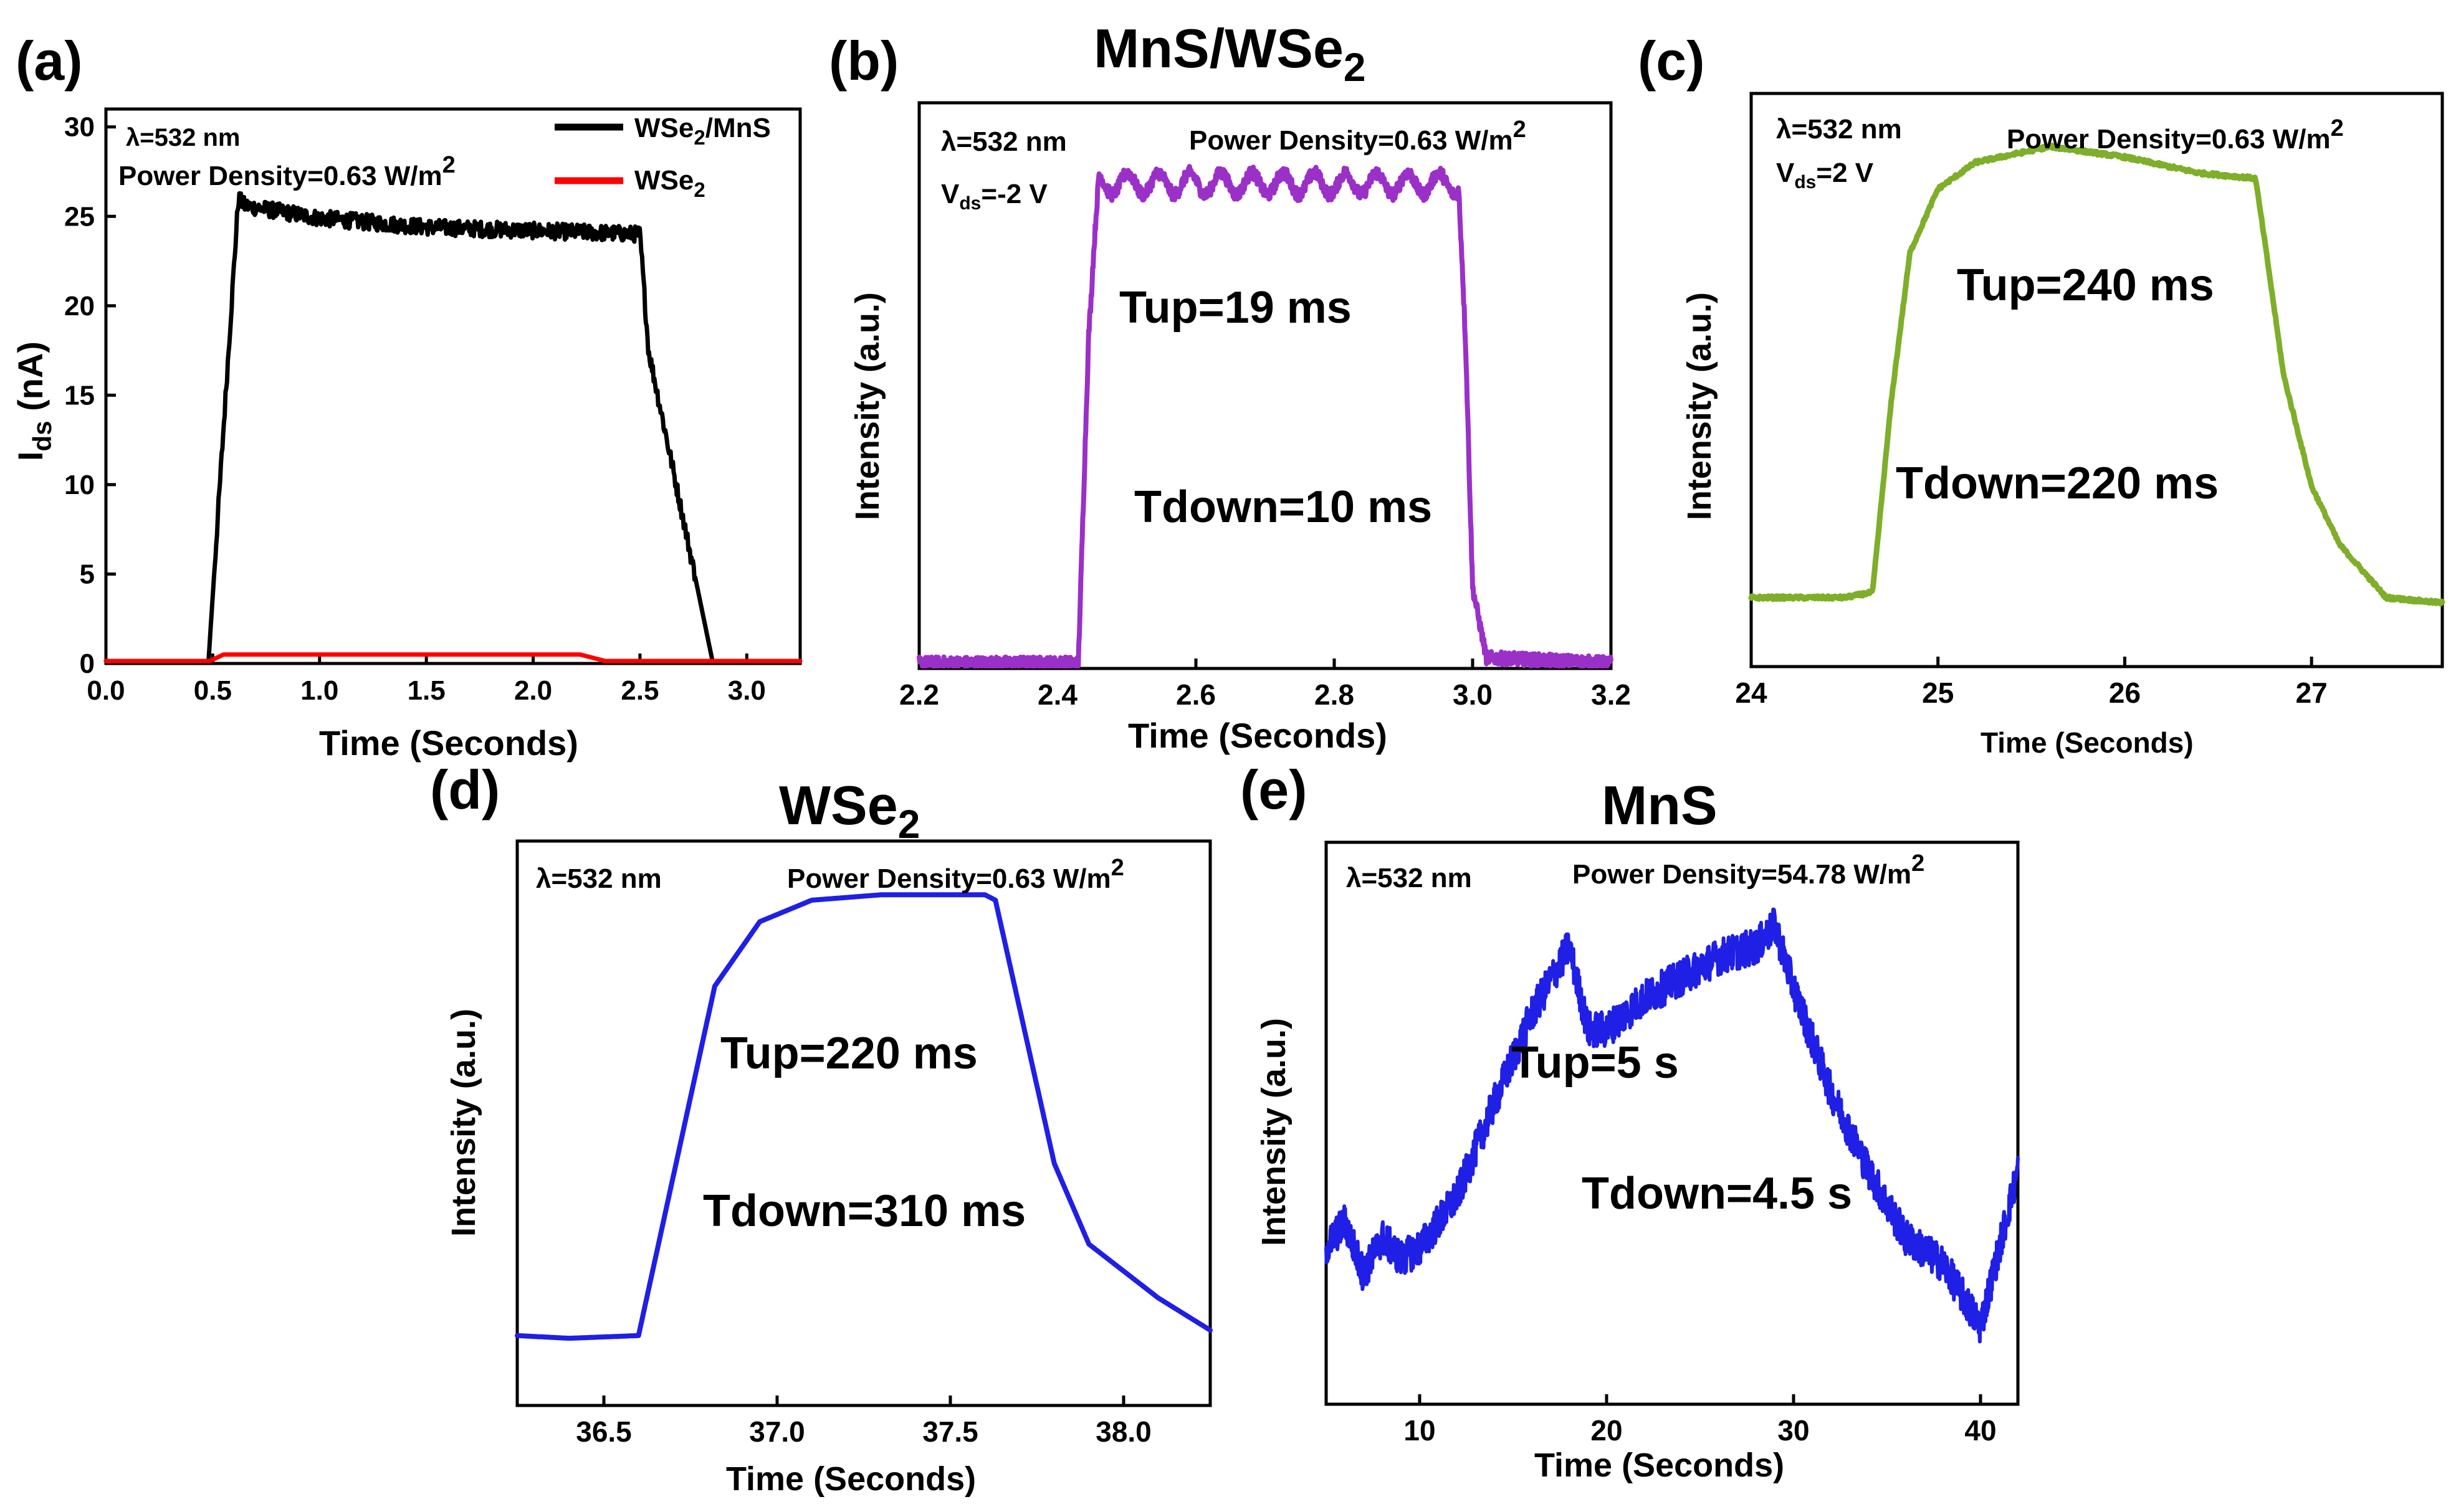  Describe the element at coordinates (42, 436) in the screenshot. I see `y-axis-label-a-sub: ds` at that location.